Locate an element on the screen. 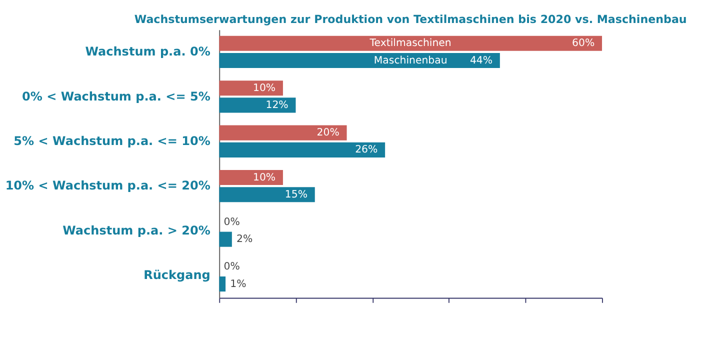 Image resolution: width=725 pixels, height=340 pixels. data-label: 44% is located at coordinates (481, 60).